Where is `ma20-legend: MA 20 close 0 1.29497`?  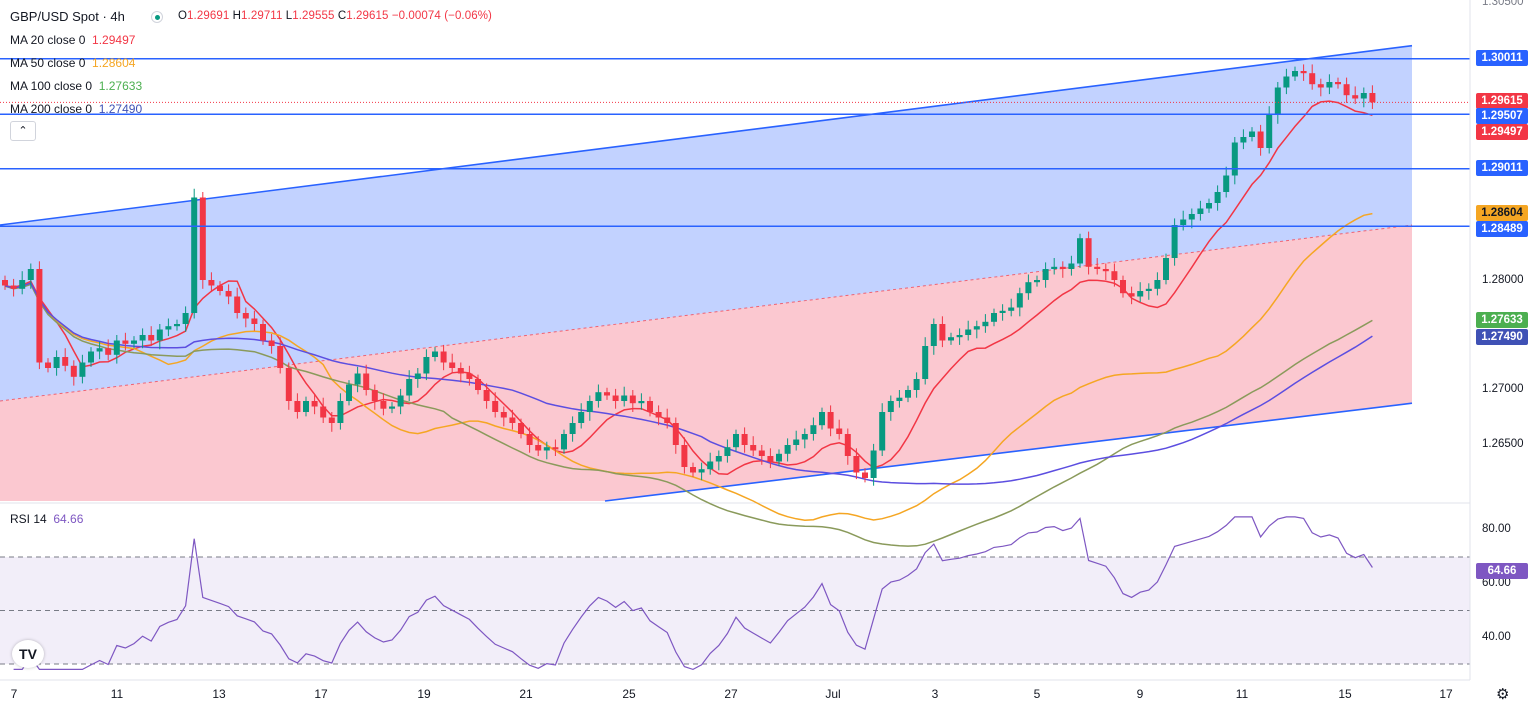
ma20-legend: MA 20 close 0 1.29497 is located at coordinates (72, 40).